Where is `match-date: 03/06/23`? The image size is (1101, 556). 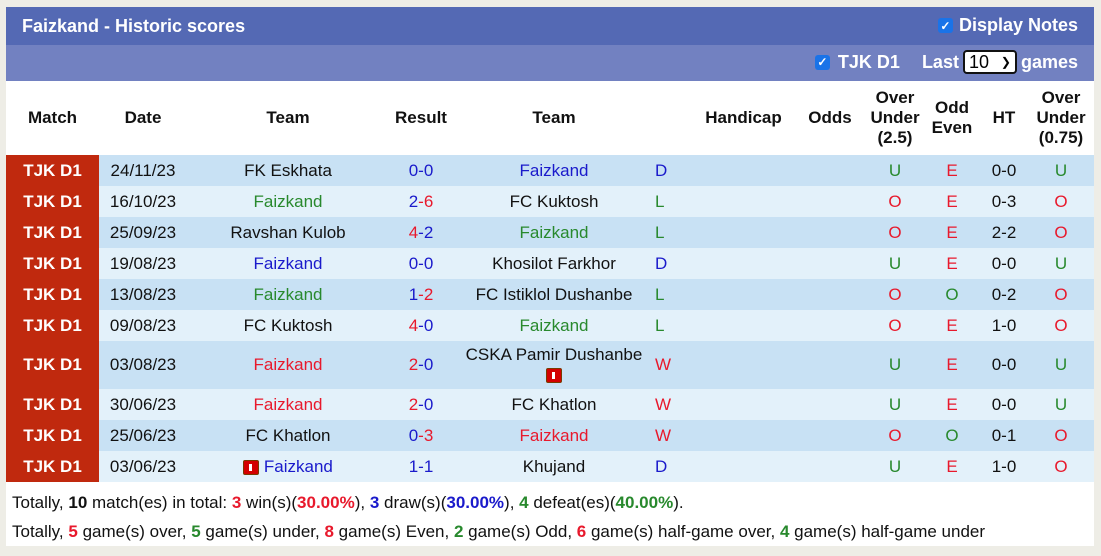 match-date: 03/06/23 is located at coordinates (143, 466).